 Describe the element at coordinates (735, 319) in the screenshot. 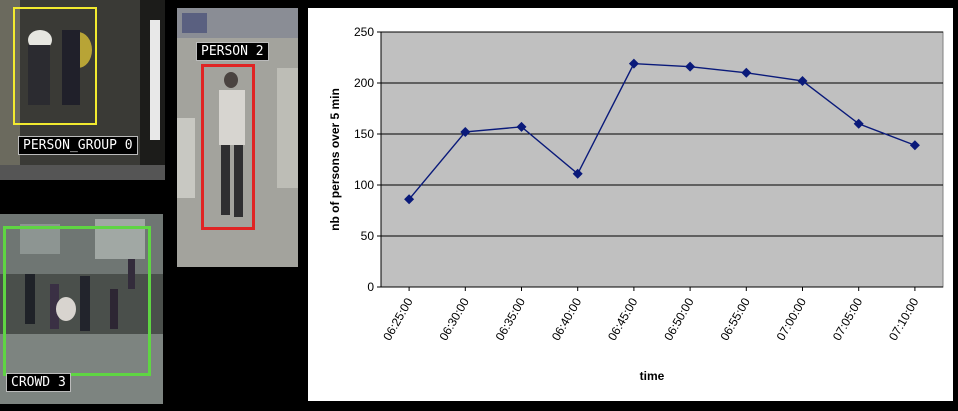

I see `x-tick-label-6: 06:55:00` at that location.